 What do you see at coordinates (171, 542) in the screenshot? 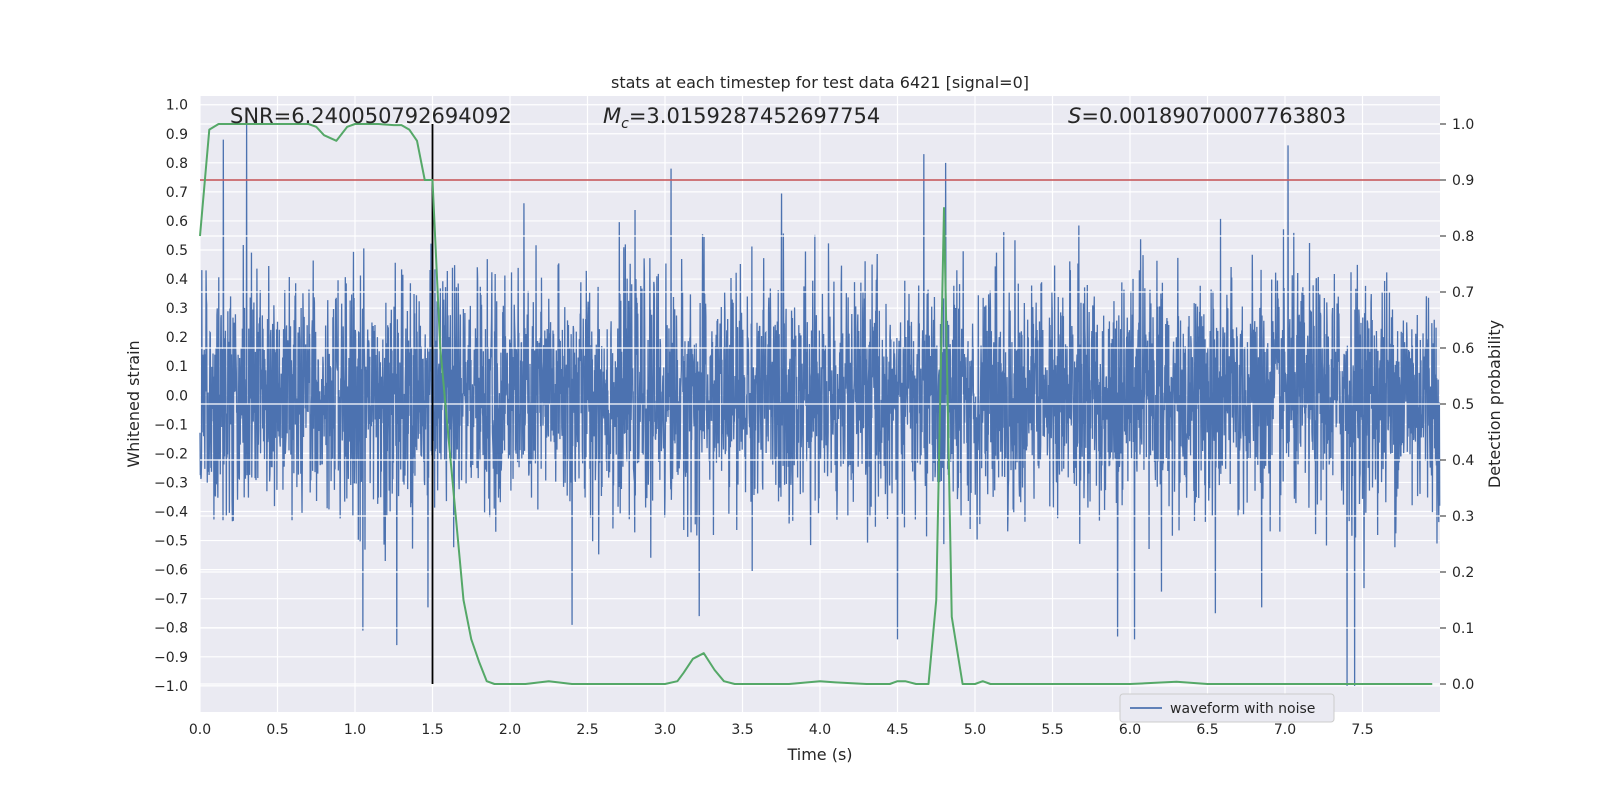
I see `y-left-tick-label: −0.5` at bounding box center [171, 542].